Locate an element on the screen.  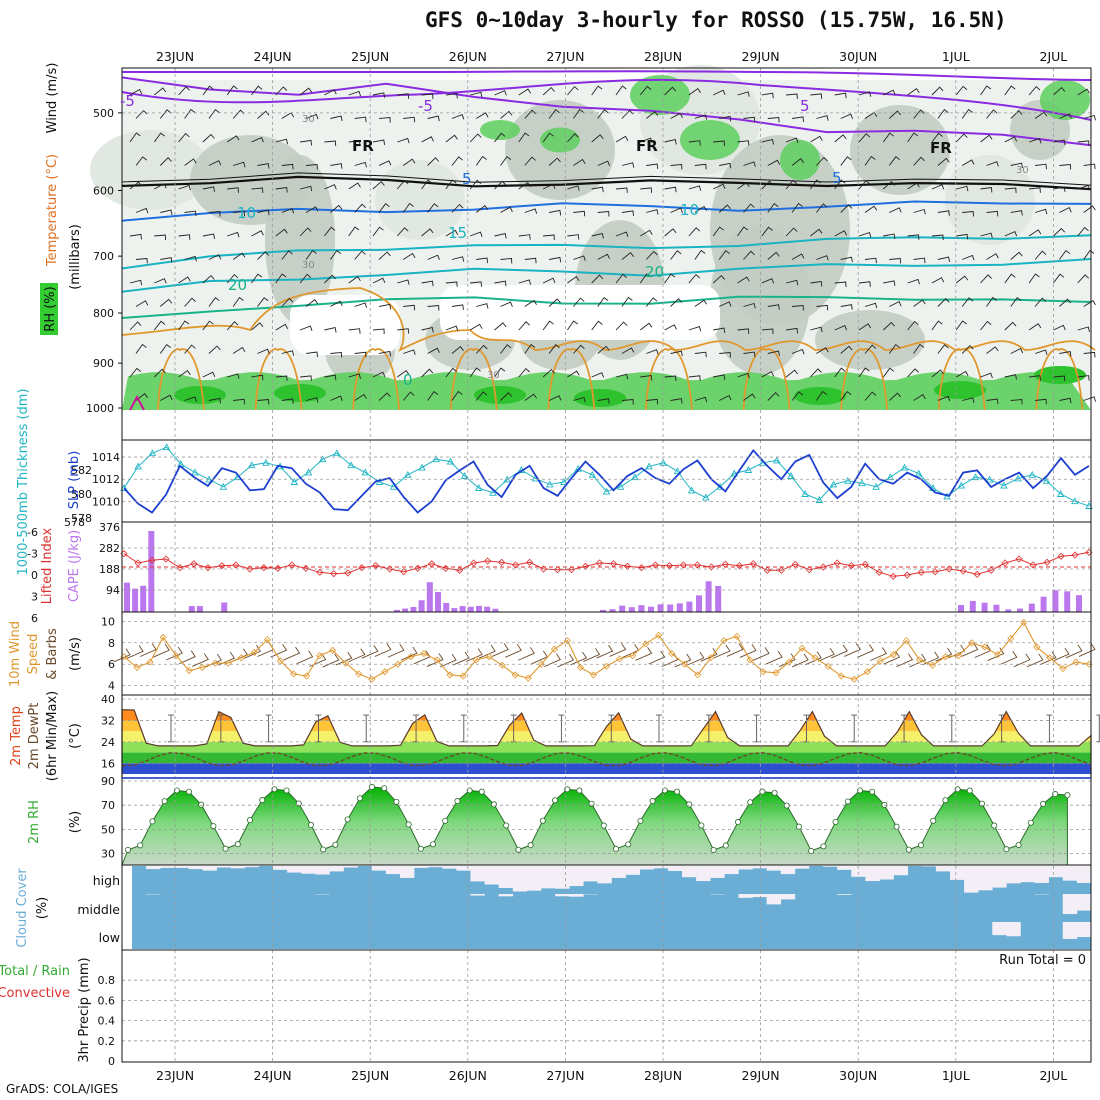
contour-label: FR is located at coordinates (941, 148).